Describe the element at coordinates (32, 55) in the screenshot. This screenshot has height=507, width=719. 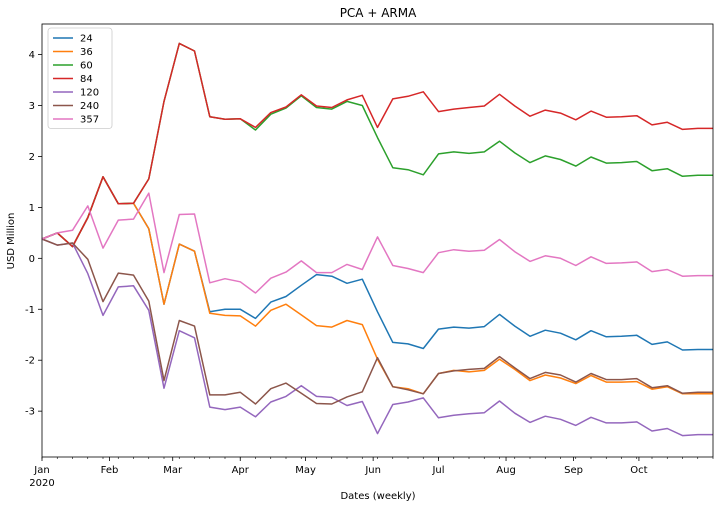
I see `y-tick-label: 4` at that location.